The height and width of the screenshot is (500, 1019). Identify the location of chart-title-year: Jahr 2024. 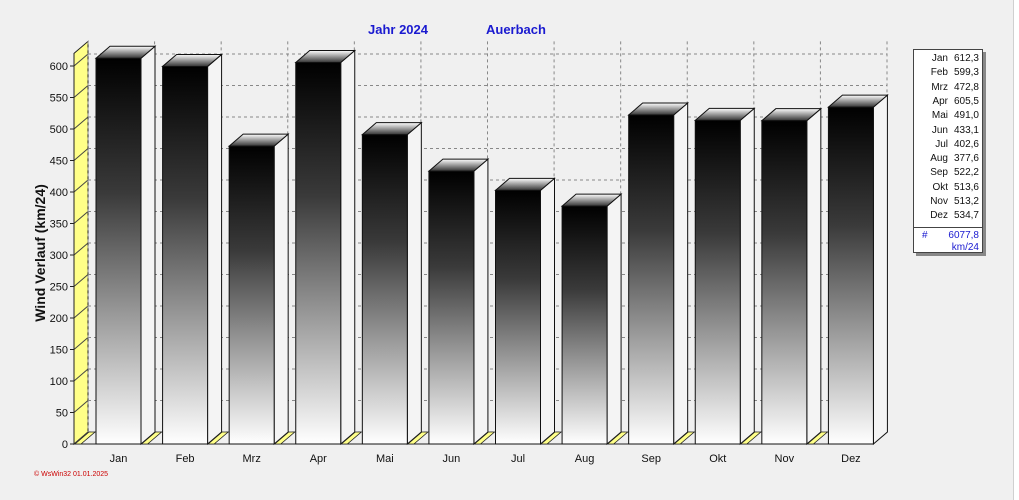
(398, 29).